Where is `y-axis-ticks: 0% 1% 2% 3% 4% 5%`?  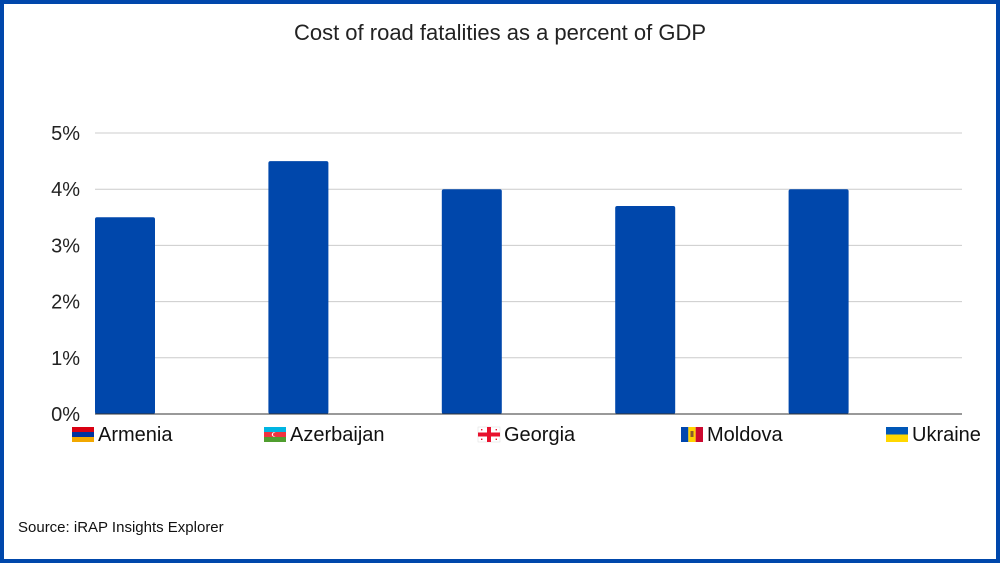 y-axis-ticks: 0% 1% 2% 3% 4% 5% is located at coordinates (65, 274).